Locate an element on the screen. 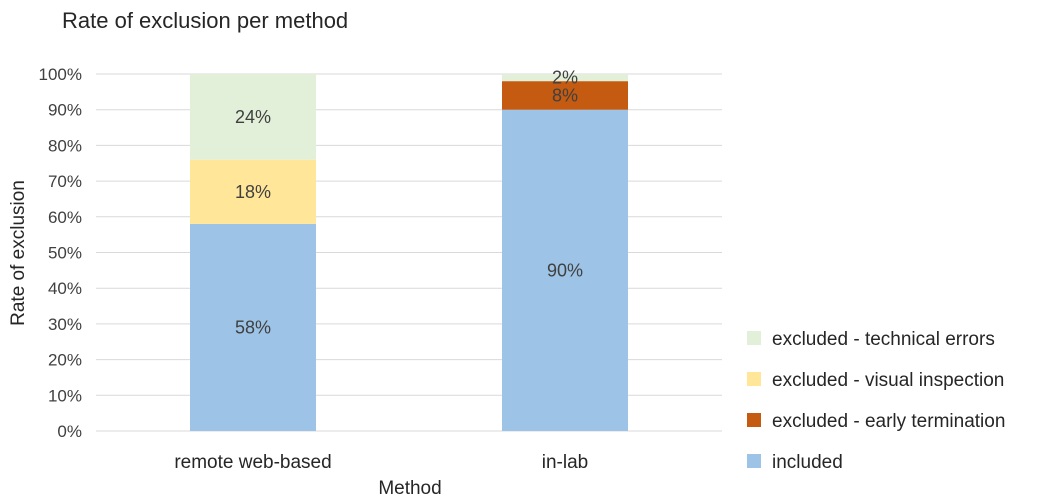 The width and height of the screenshot is (1058, 499). data-label: 58% is located at coordinates (253, 327).